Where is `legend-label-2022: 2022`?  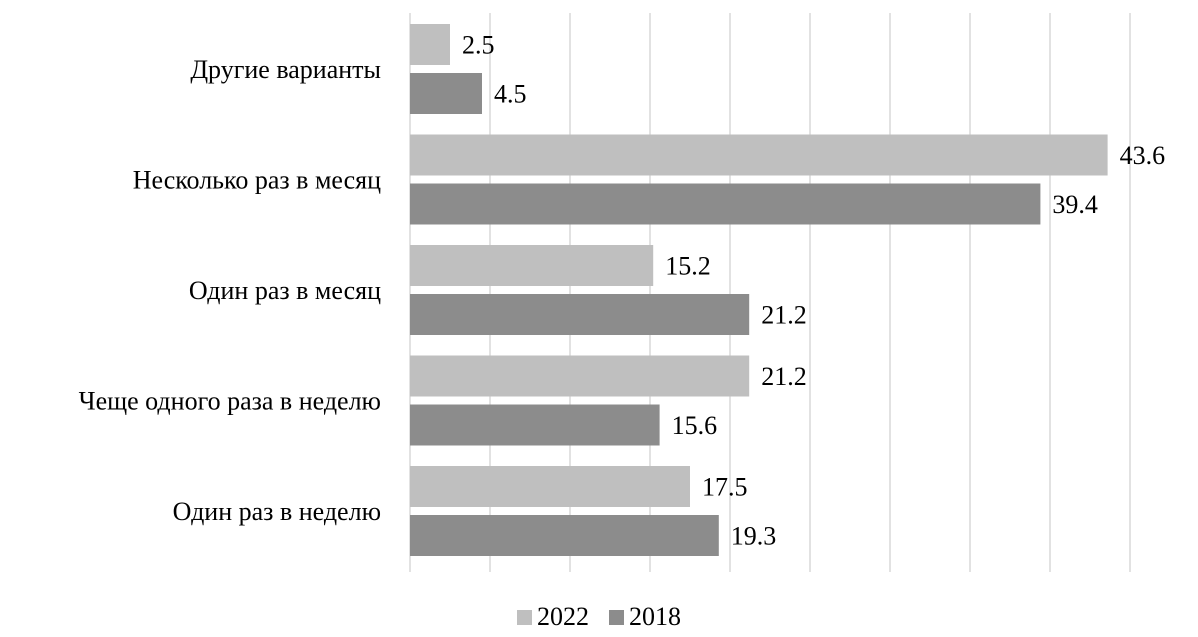
legend-label-2022: 2022 is located at coordinates (563, 616).